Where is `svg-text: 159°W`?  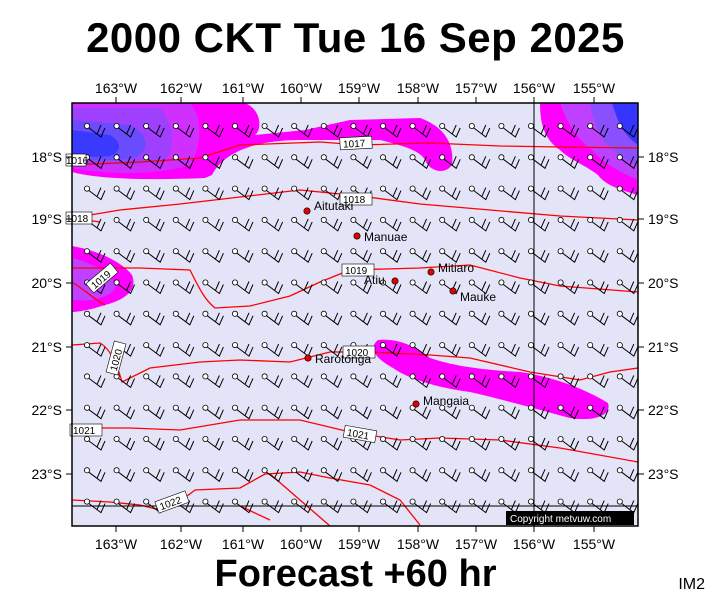 svg-text: 159°W is located at coordinates (359, 544).